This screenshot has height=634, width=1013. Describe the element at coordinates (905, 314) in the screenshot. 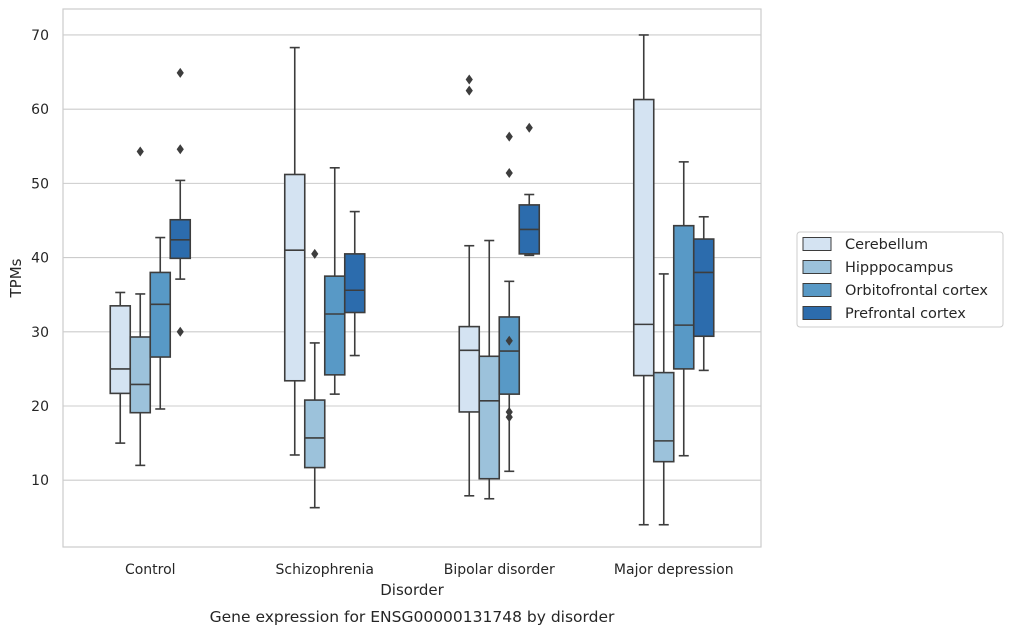

I see `legend-label: Prefrontal cortex` at that location.